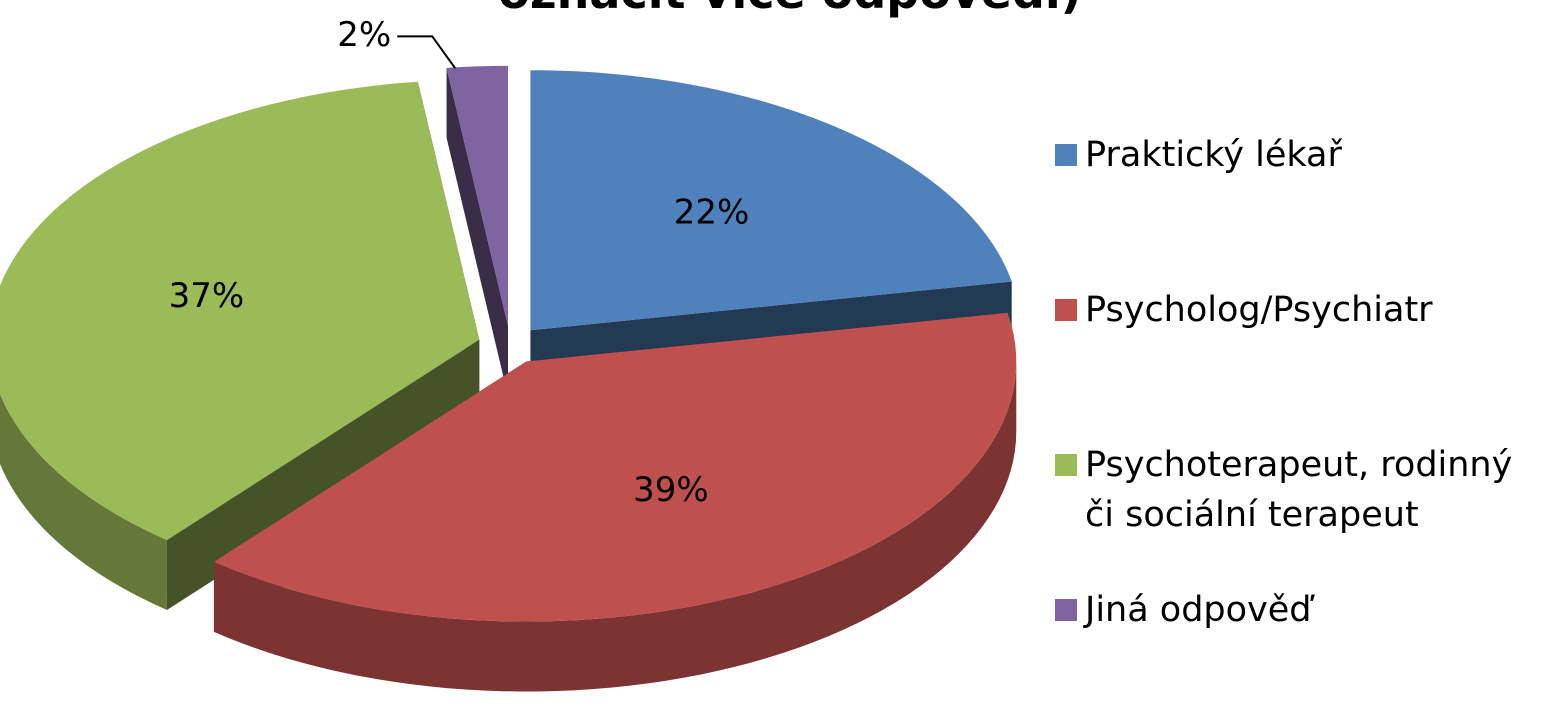 This screenshot has height=704, width=1549. I want to click on slice-side, so click(477, 231).